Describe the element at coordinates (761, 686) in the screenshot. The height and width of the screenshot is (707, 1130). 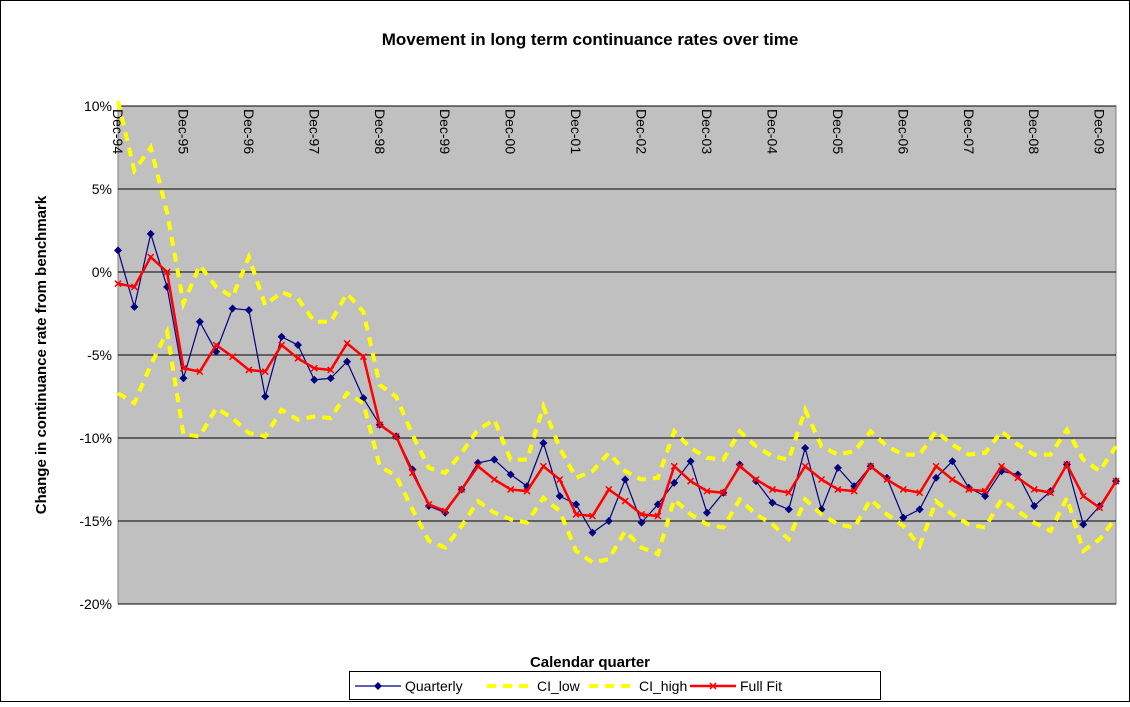
I see `legend-label: Full Fit` at that location.